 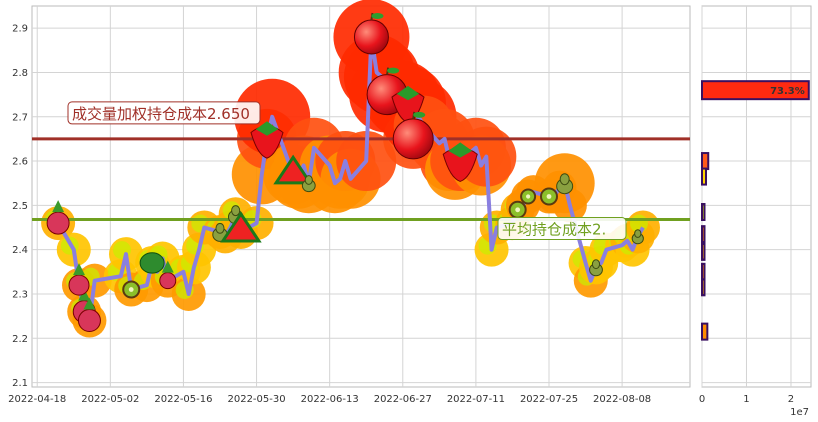 I want to click on y-tick-label: 2.6, so click(x=20, y=162).